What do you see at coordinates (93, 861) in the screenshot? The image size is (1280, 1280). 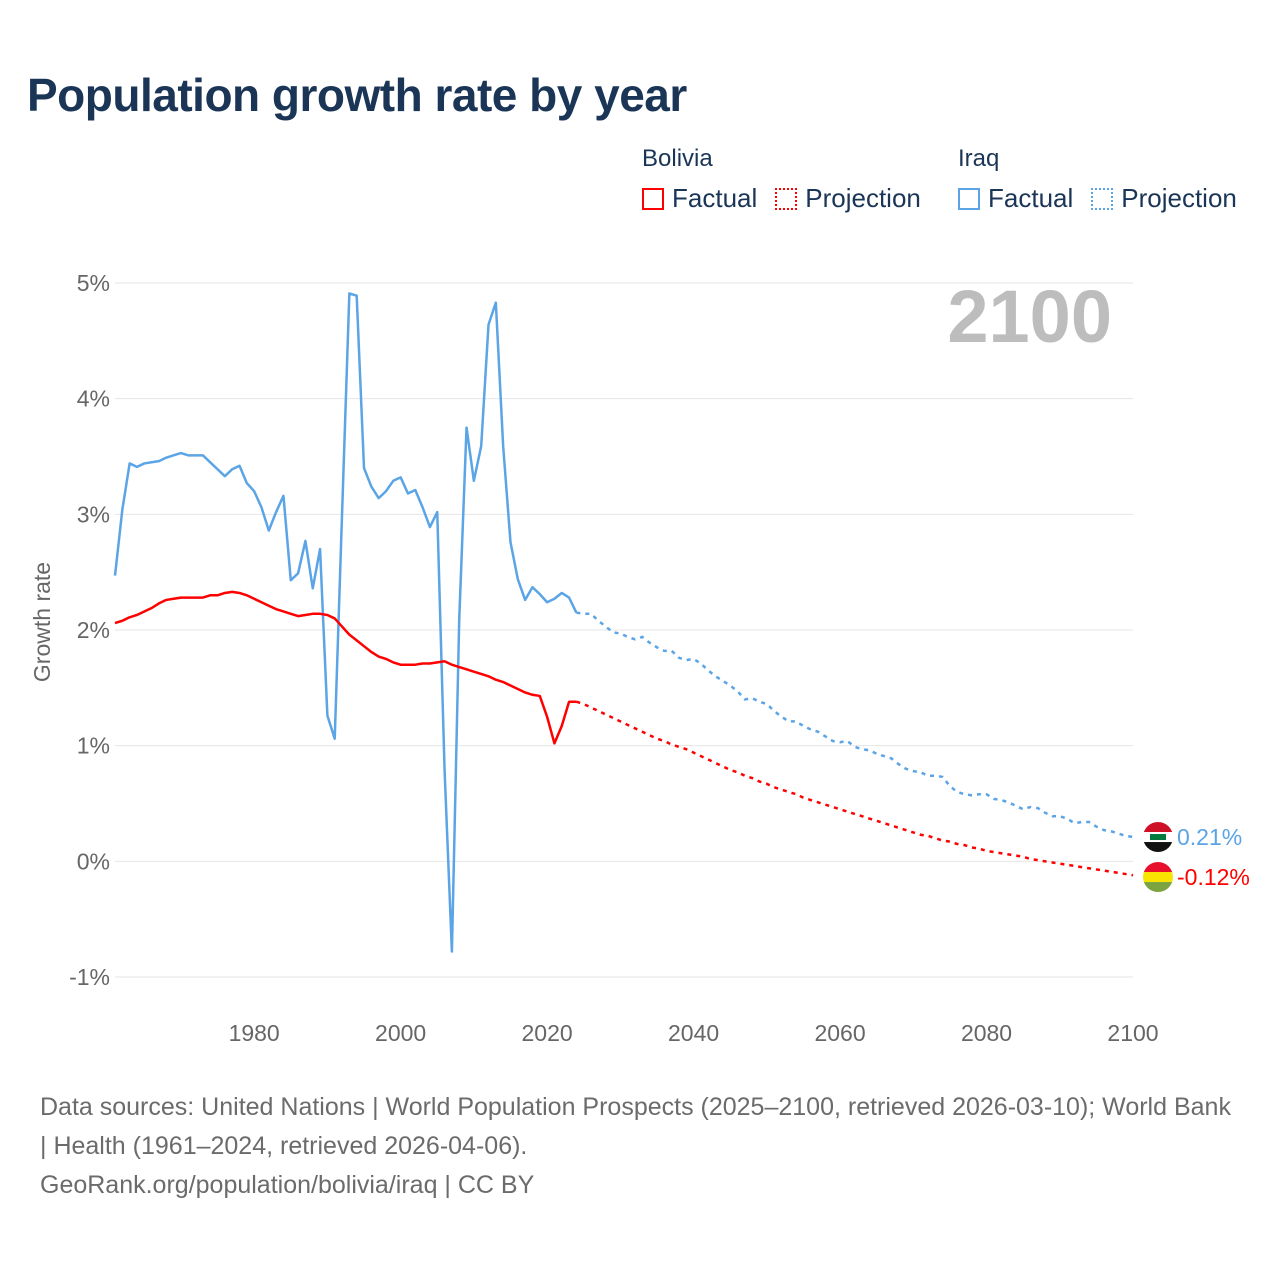 I see `y-tick-label: 0%` at bounding box center [93, 861].